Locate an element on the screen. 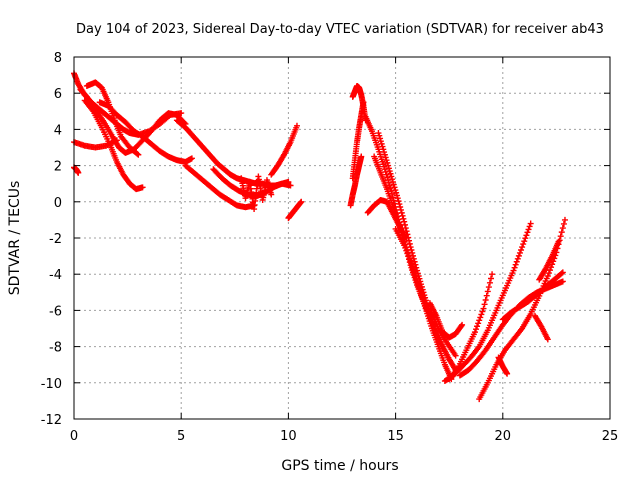 The height and width of the screenshot is (480, 640). y-tick-label: 2 is located at coordinates (58, 167).